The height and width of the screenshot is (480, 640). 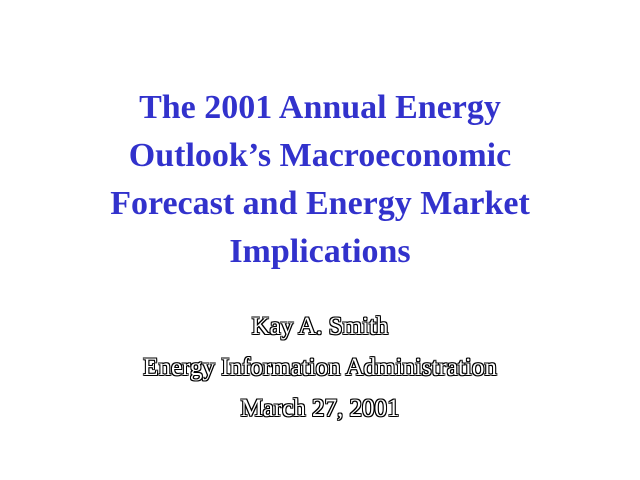 What do you see at coordinates (320, 203) in the screenshot?
I see `title-line-3: Forecast and Energy Market` at bounding box center [320, 203].